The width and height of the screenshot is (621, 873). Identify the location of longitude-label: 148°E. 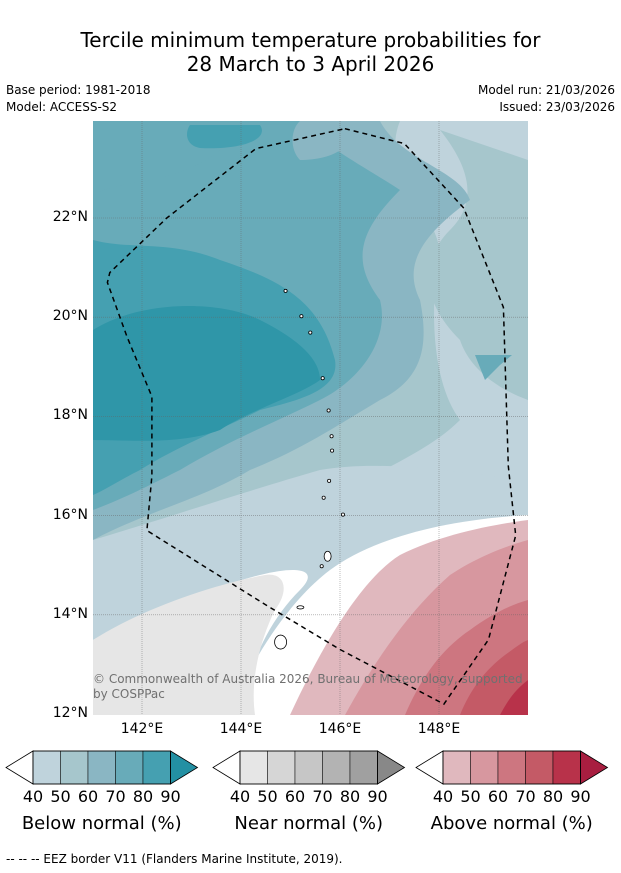
(439, 729).